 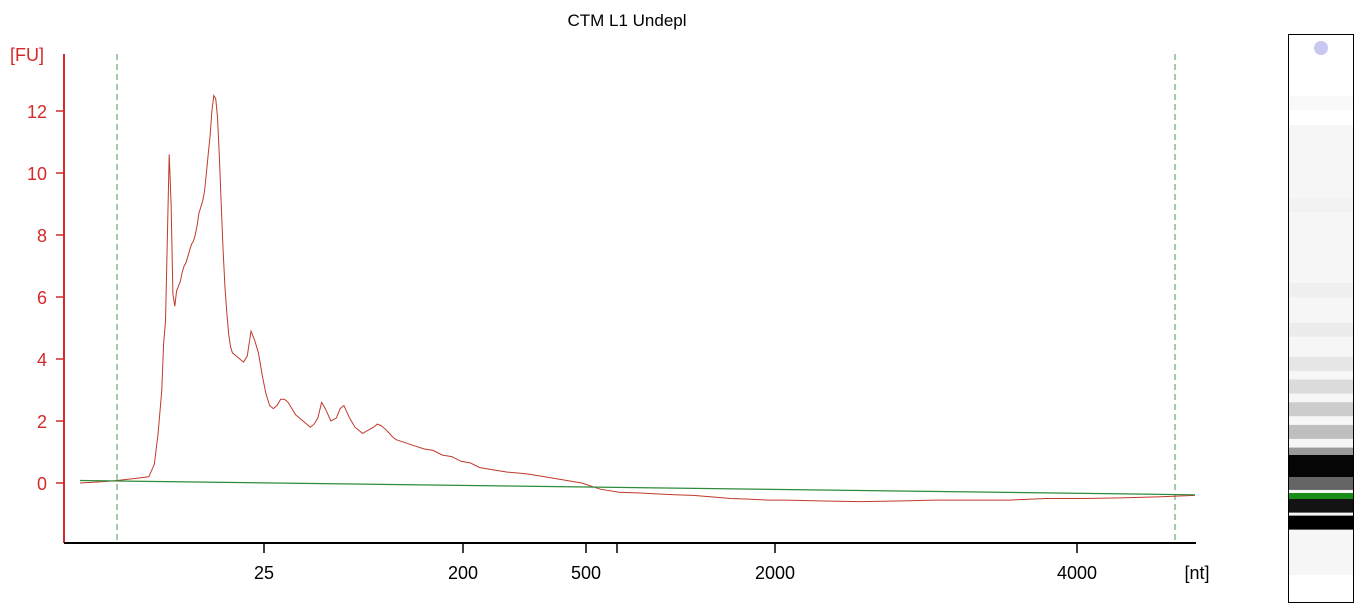 I want to click on gel-band-main, so click(x=1321, y=466).